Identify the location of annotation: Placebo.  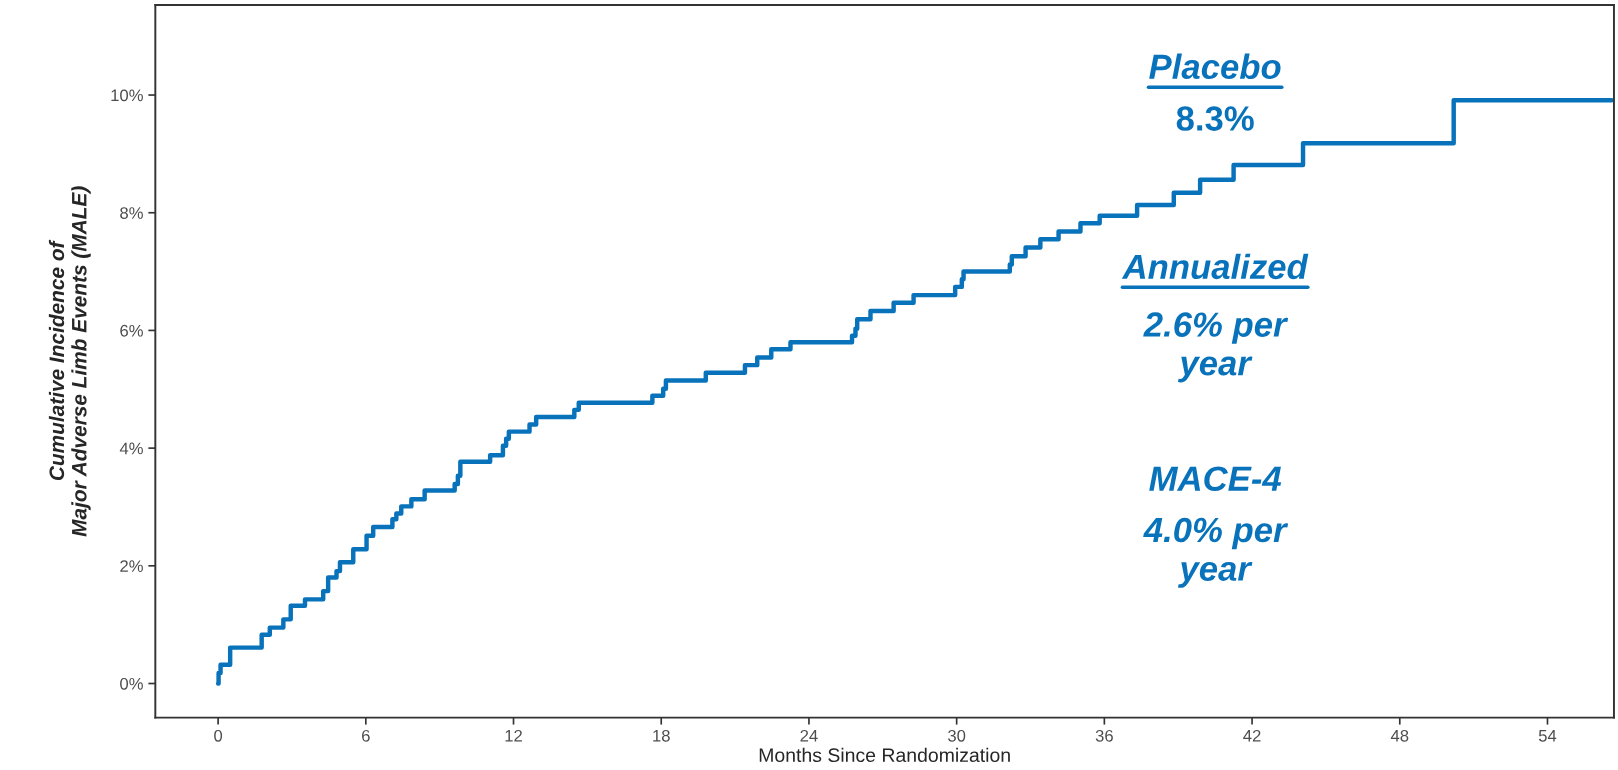
(1215, 66).